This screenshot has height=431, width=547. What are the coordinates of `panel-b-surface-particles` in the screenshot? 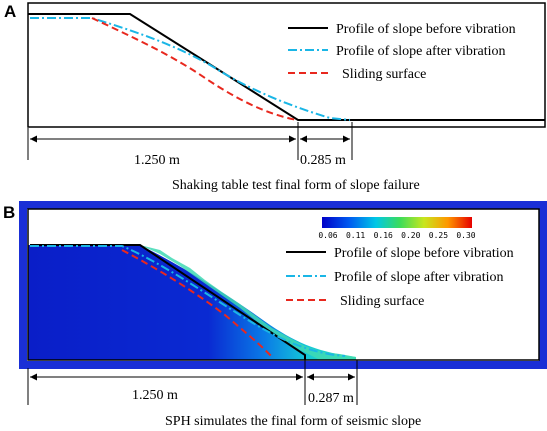 It's located at (248, 302).